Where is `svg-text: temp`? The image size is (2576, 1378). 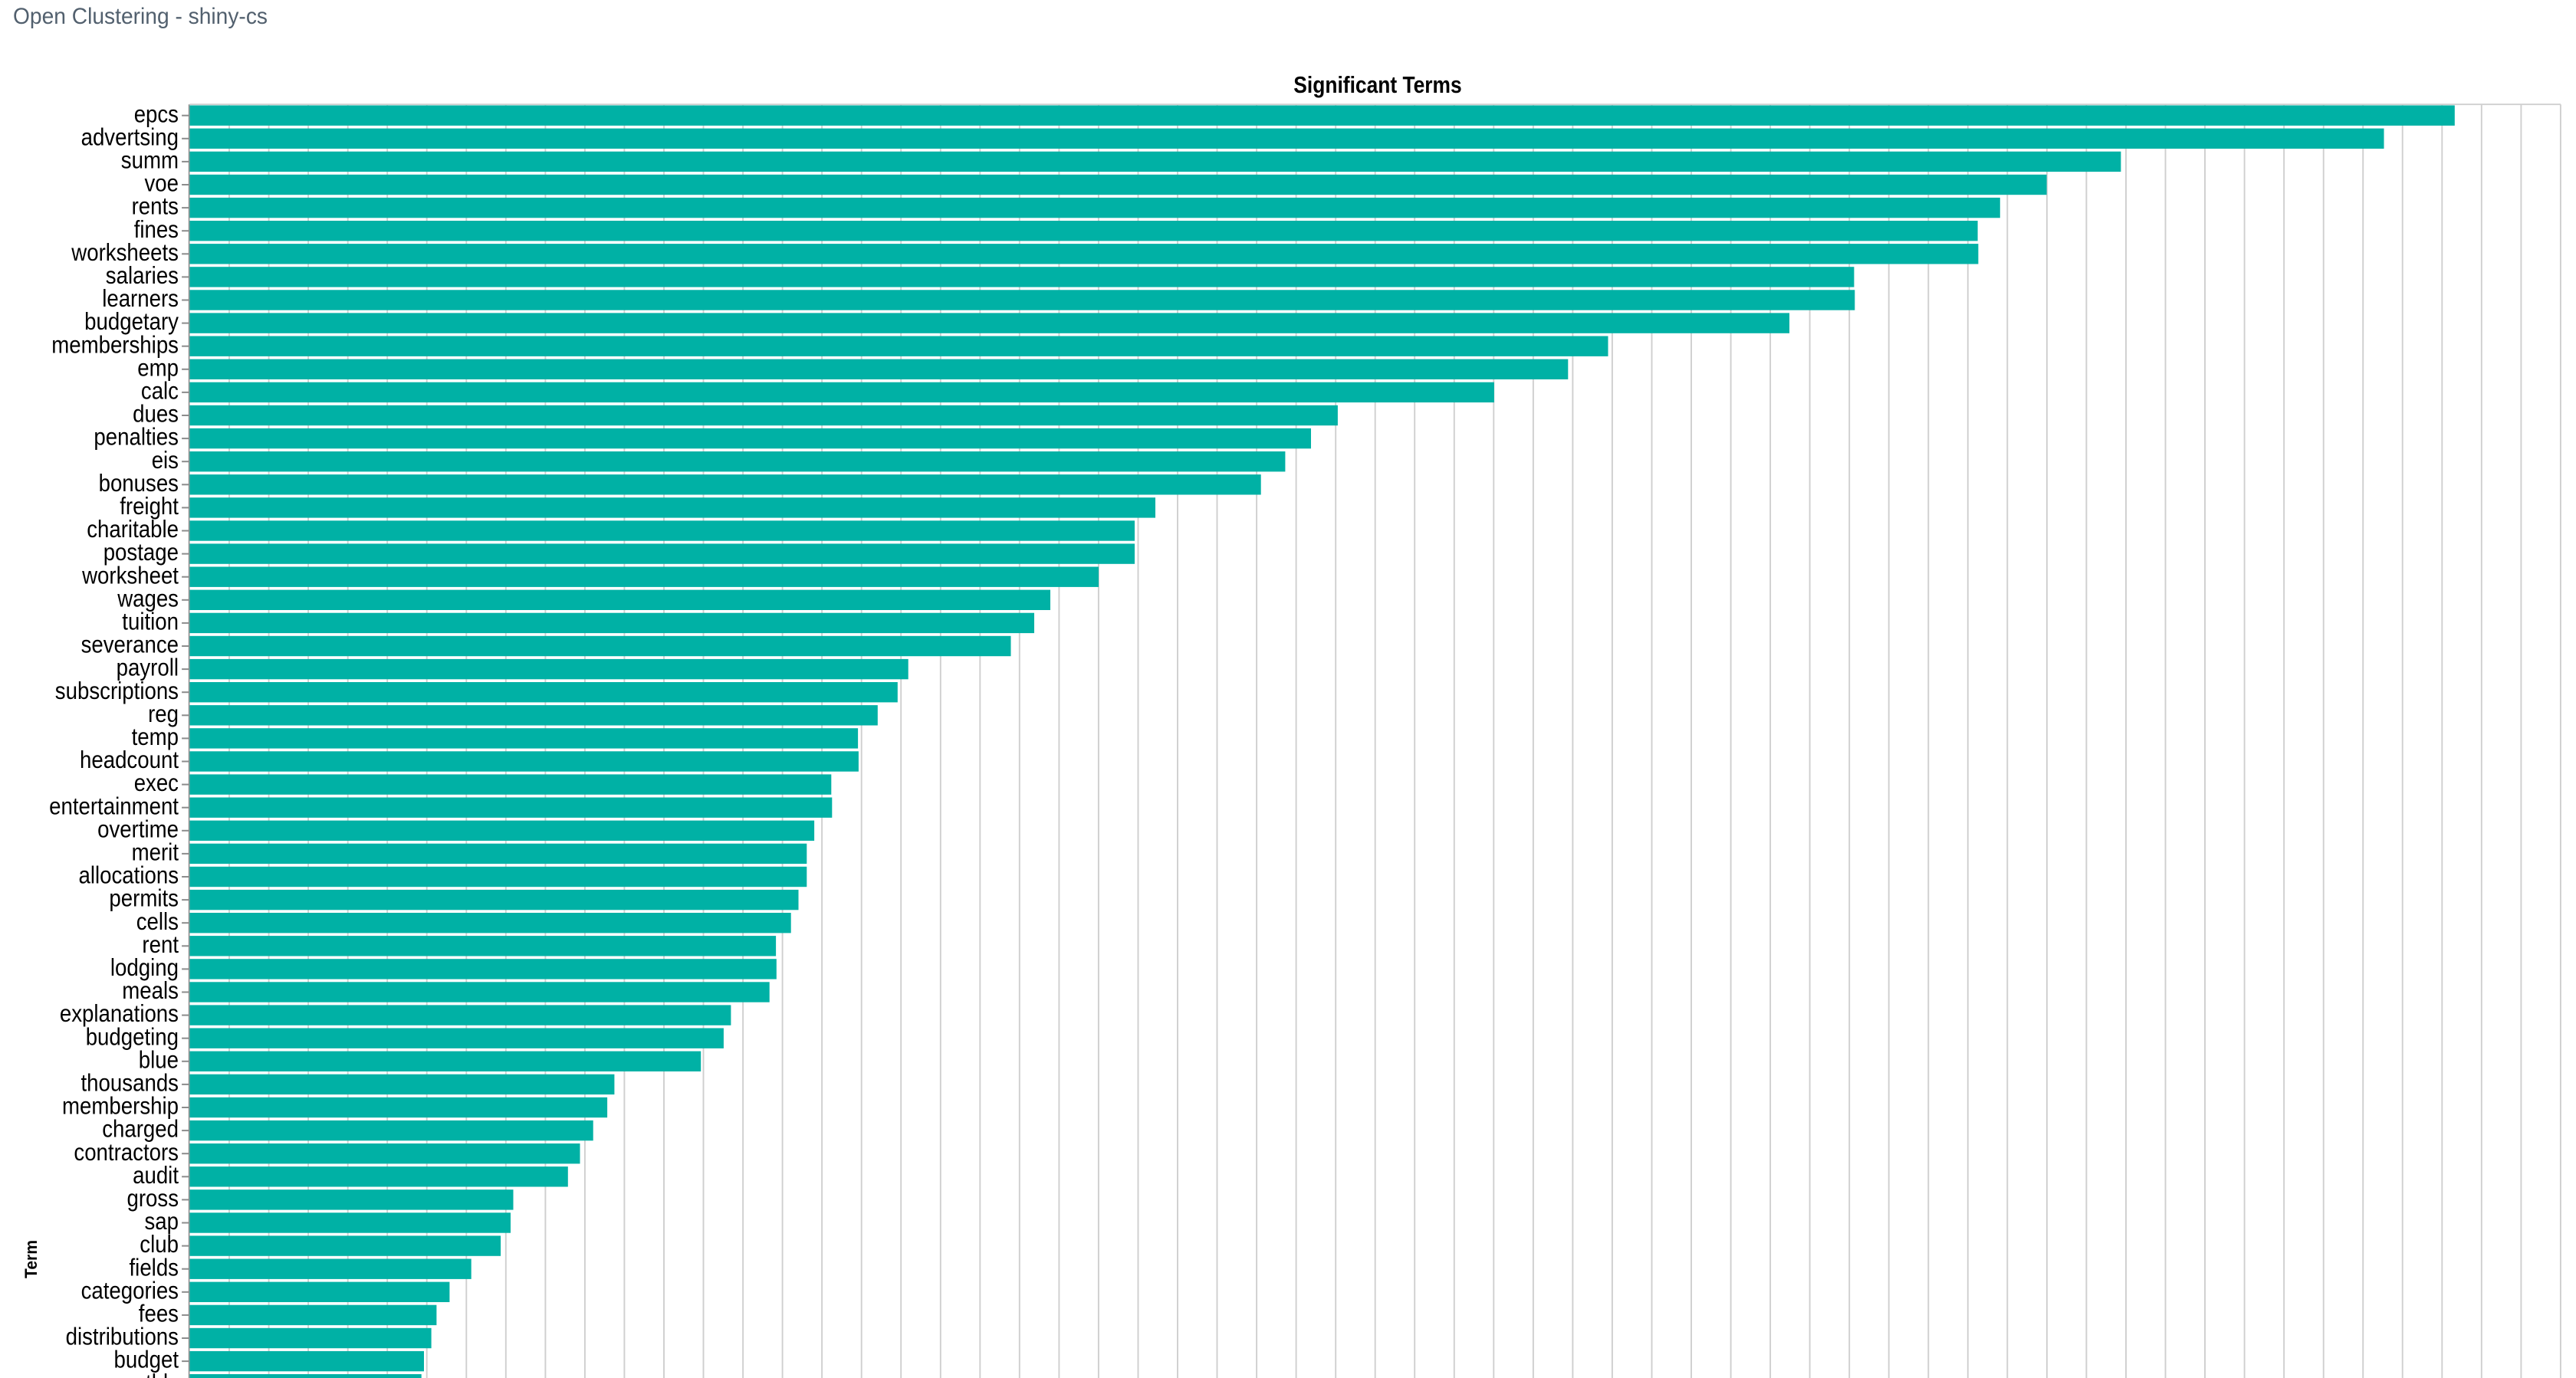
svg-text: temp is located at coordinates (156, 736).